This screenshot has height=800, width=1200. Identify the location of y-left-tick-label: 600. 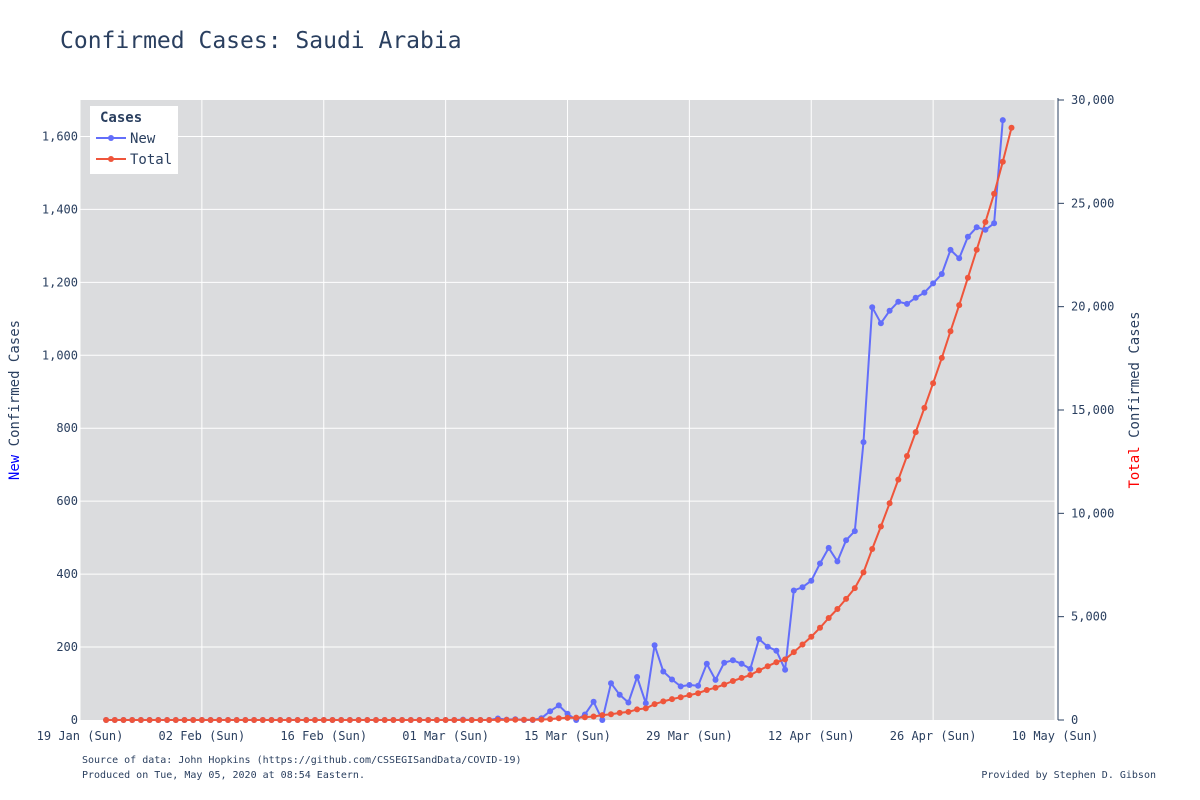
(67, 501).